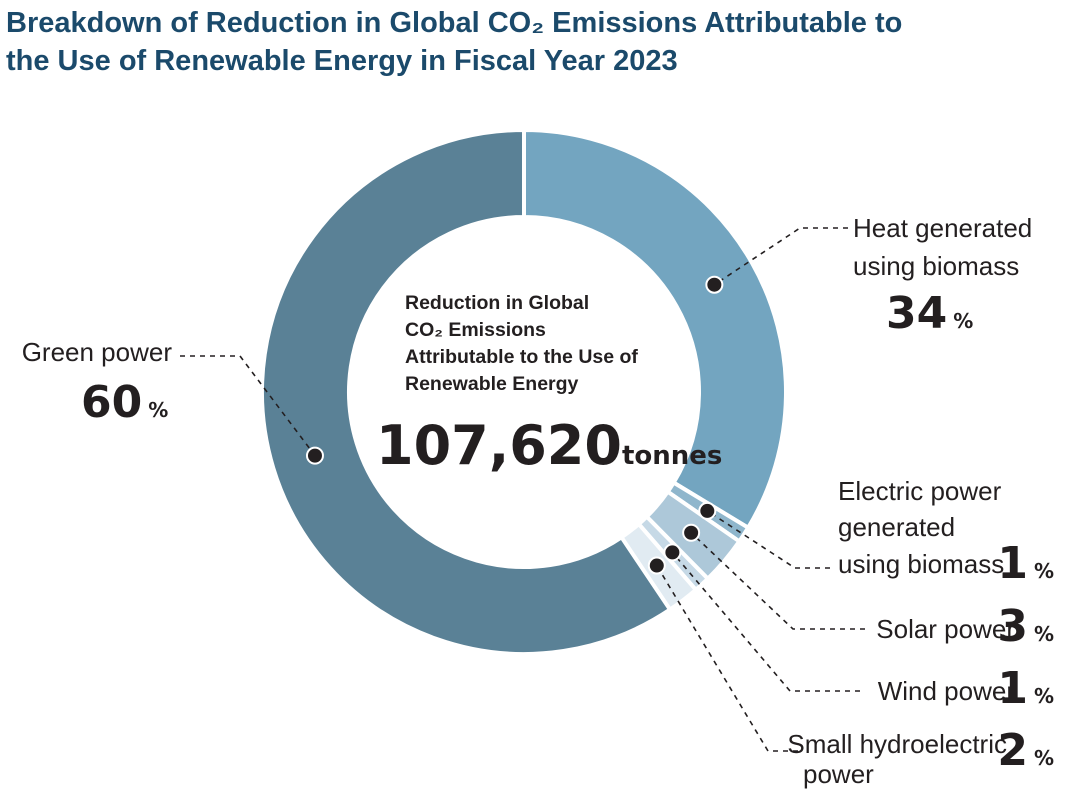 Image resolution: width=1089 pixels, height=794 pixels. Describe the element at coordinates (942, 228) in the screenshot. I see `label-heat-generated-using-biomass-line-1: Heat generated` at that location.